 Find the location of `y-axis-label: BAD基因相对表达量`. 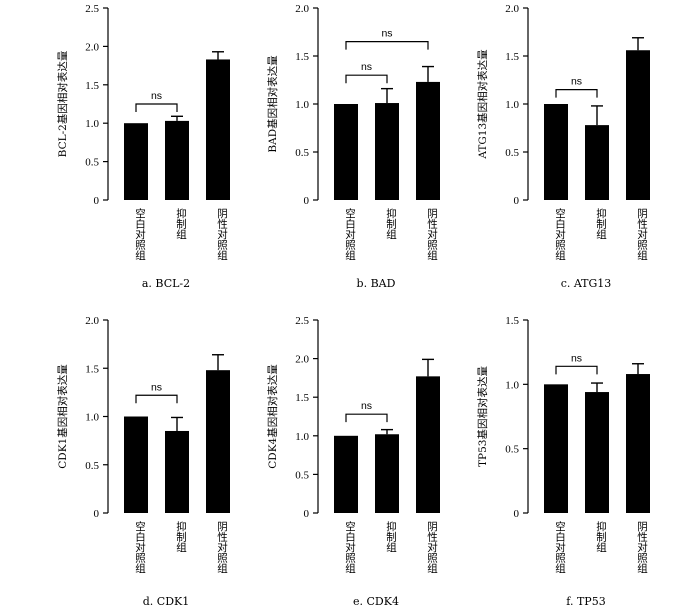

y-axis-label: BAD基因相对表达量 is located at coordinates (272, 104).